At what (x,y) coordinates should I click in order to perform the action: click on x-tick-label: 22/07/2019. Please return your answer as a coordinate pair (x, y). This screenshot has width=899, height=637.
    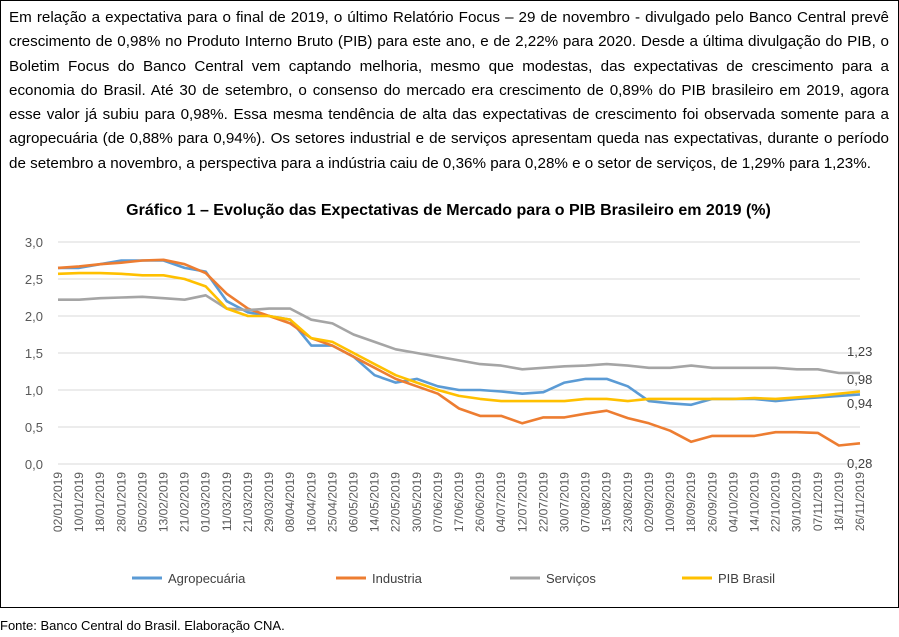
    Looking at the image, I should click on (543, 502).